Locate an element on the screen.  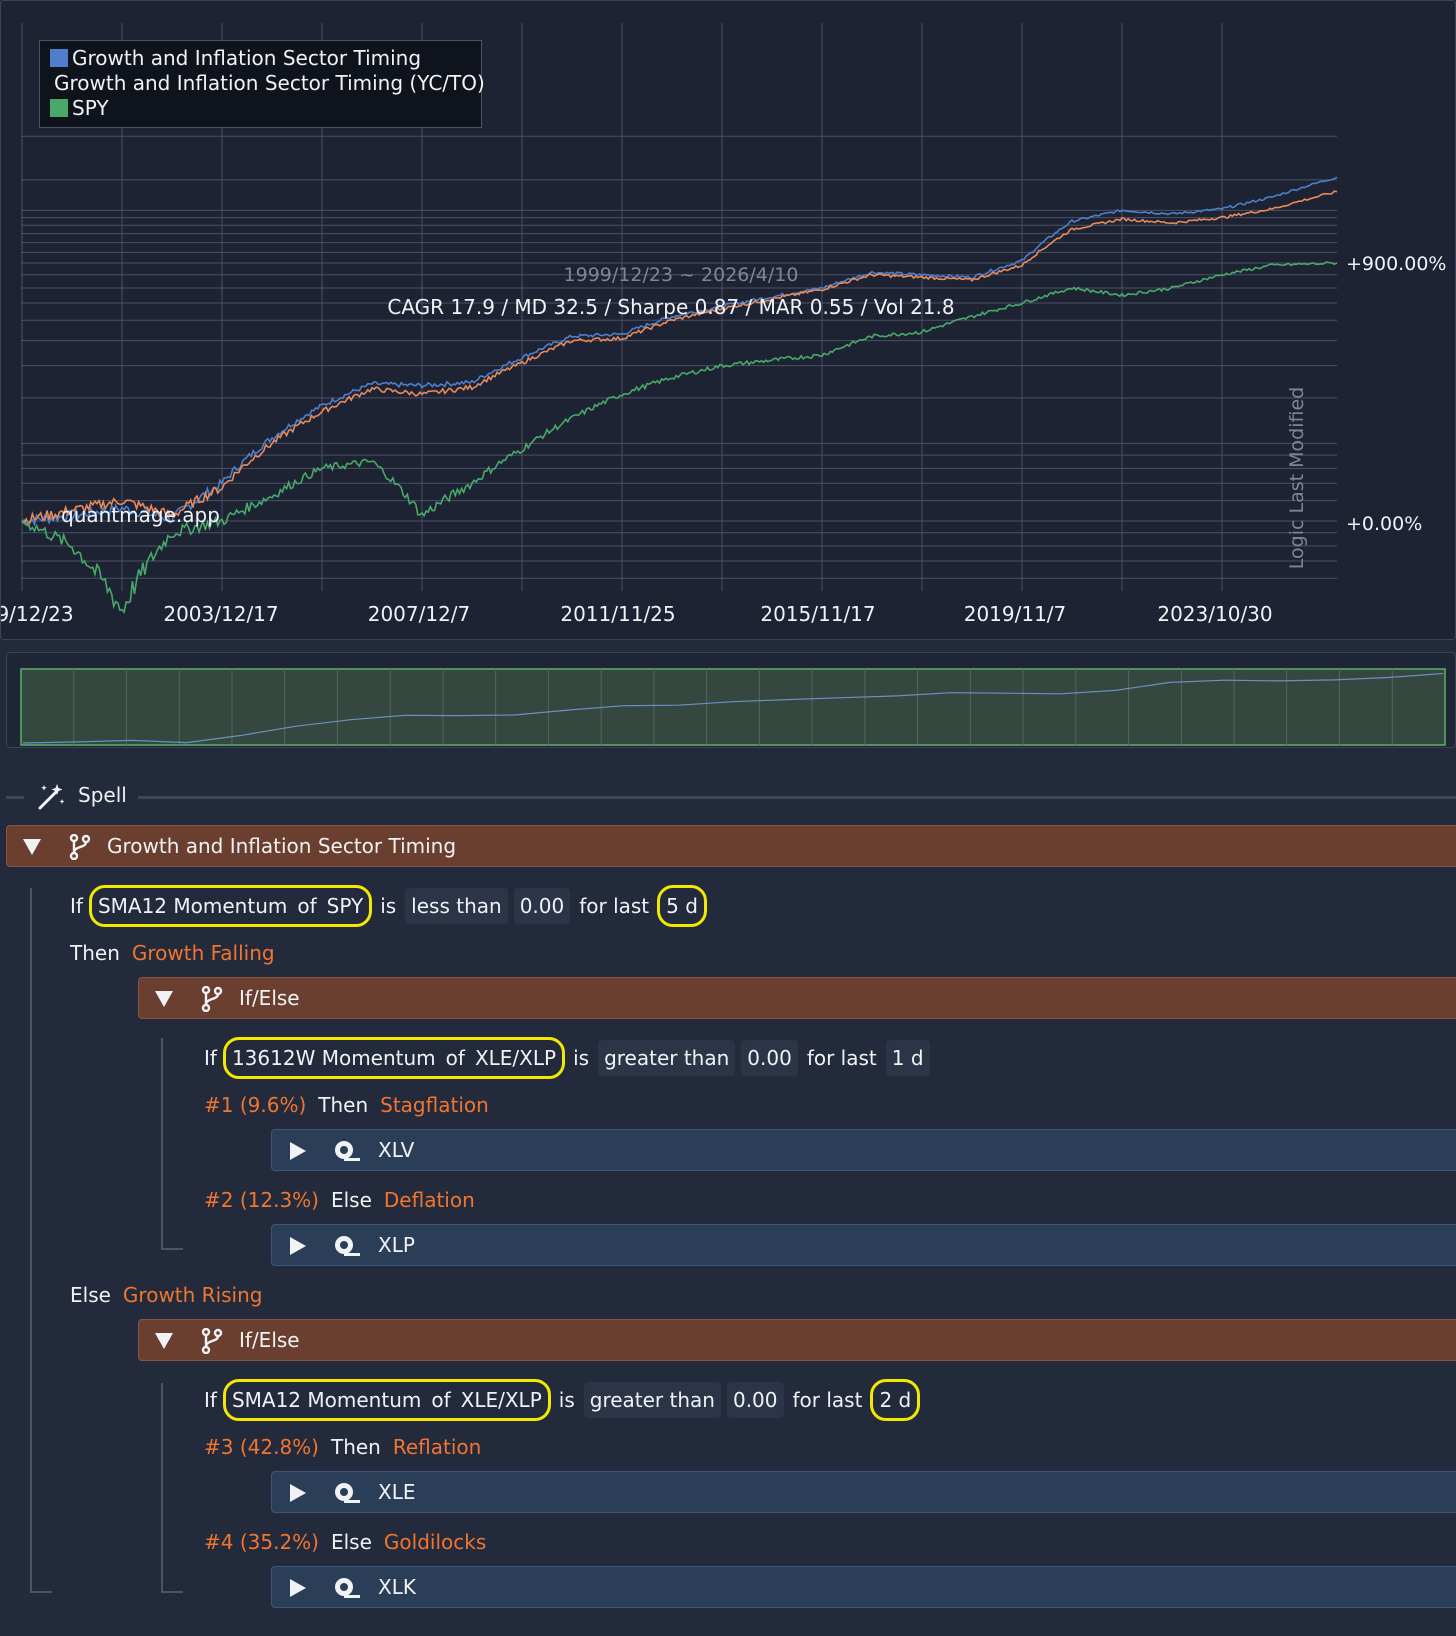
branch-label: Stagflation is located at coordinates (434, 1105).